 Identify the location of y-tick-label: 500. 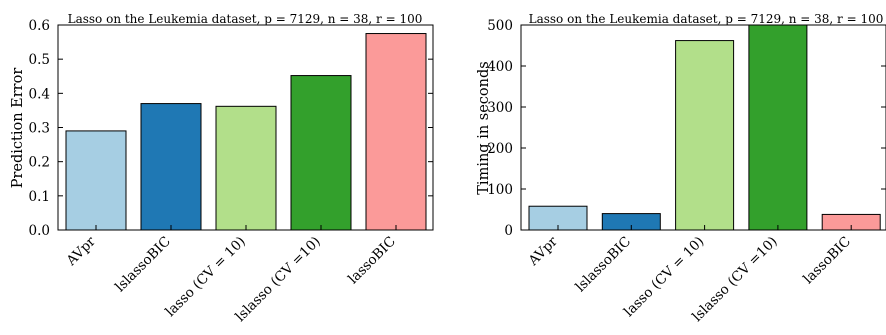
(500, 26).